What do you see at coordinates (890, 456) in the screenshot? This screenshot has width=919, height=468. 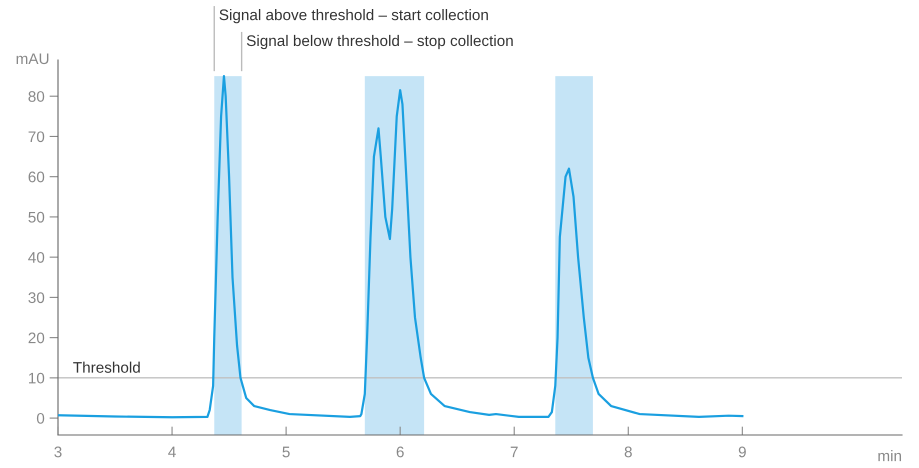 I see `x-axis-title: min` at bounding box center [890, 456].